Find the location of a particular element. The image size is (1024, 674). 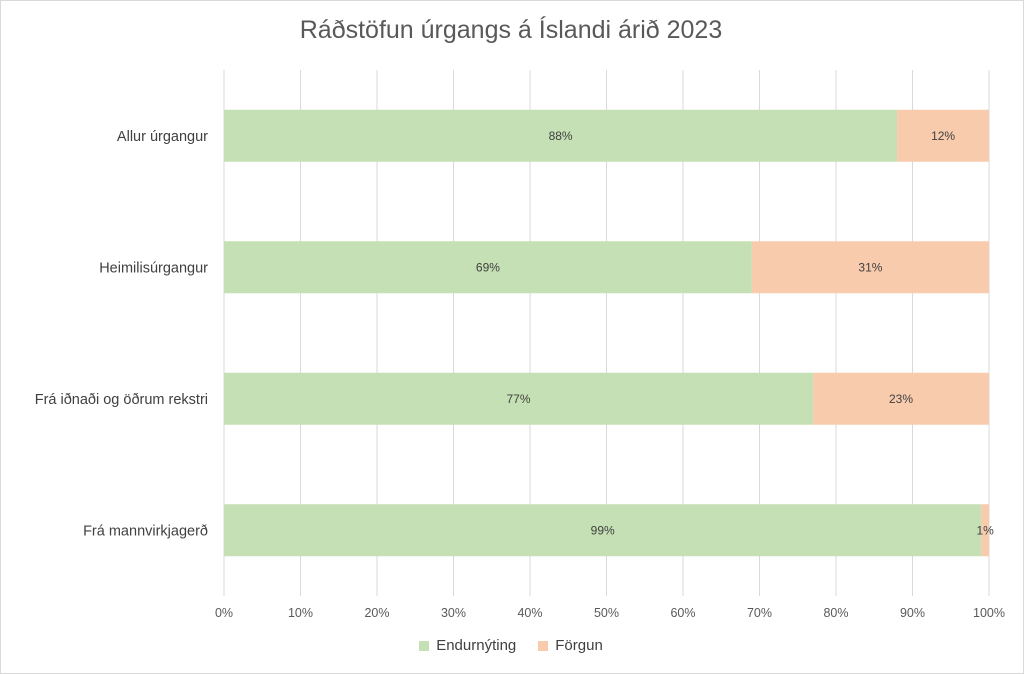

x-tick-label: 0% is located at coordinates (224, 613).